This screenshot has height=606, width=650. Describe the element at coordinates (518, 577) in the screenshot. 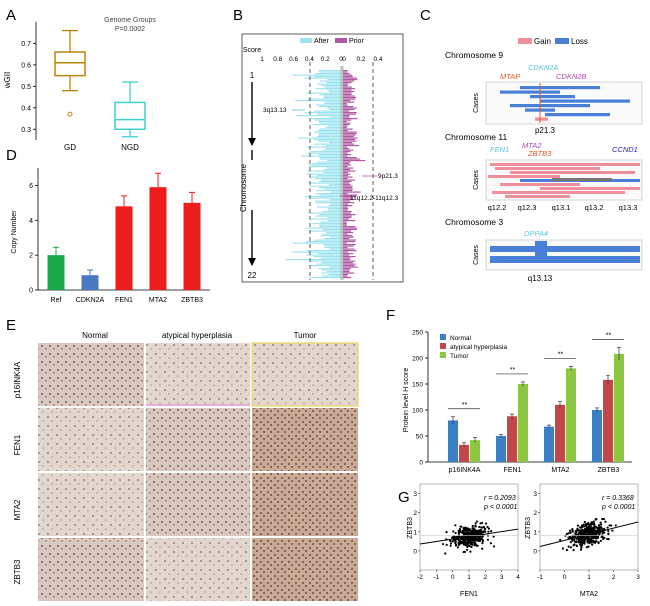

I see `xtick-label: 4` at that location.